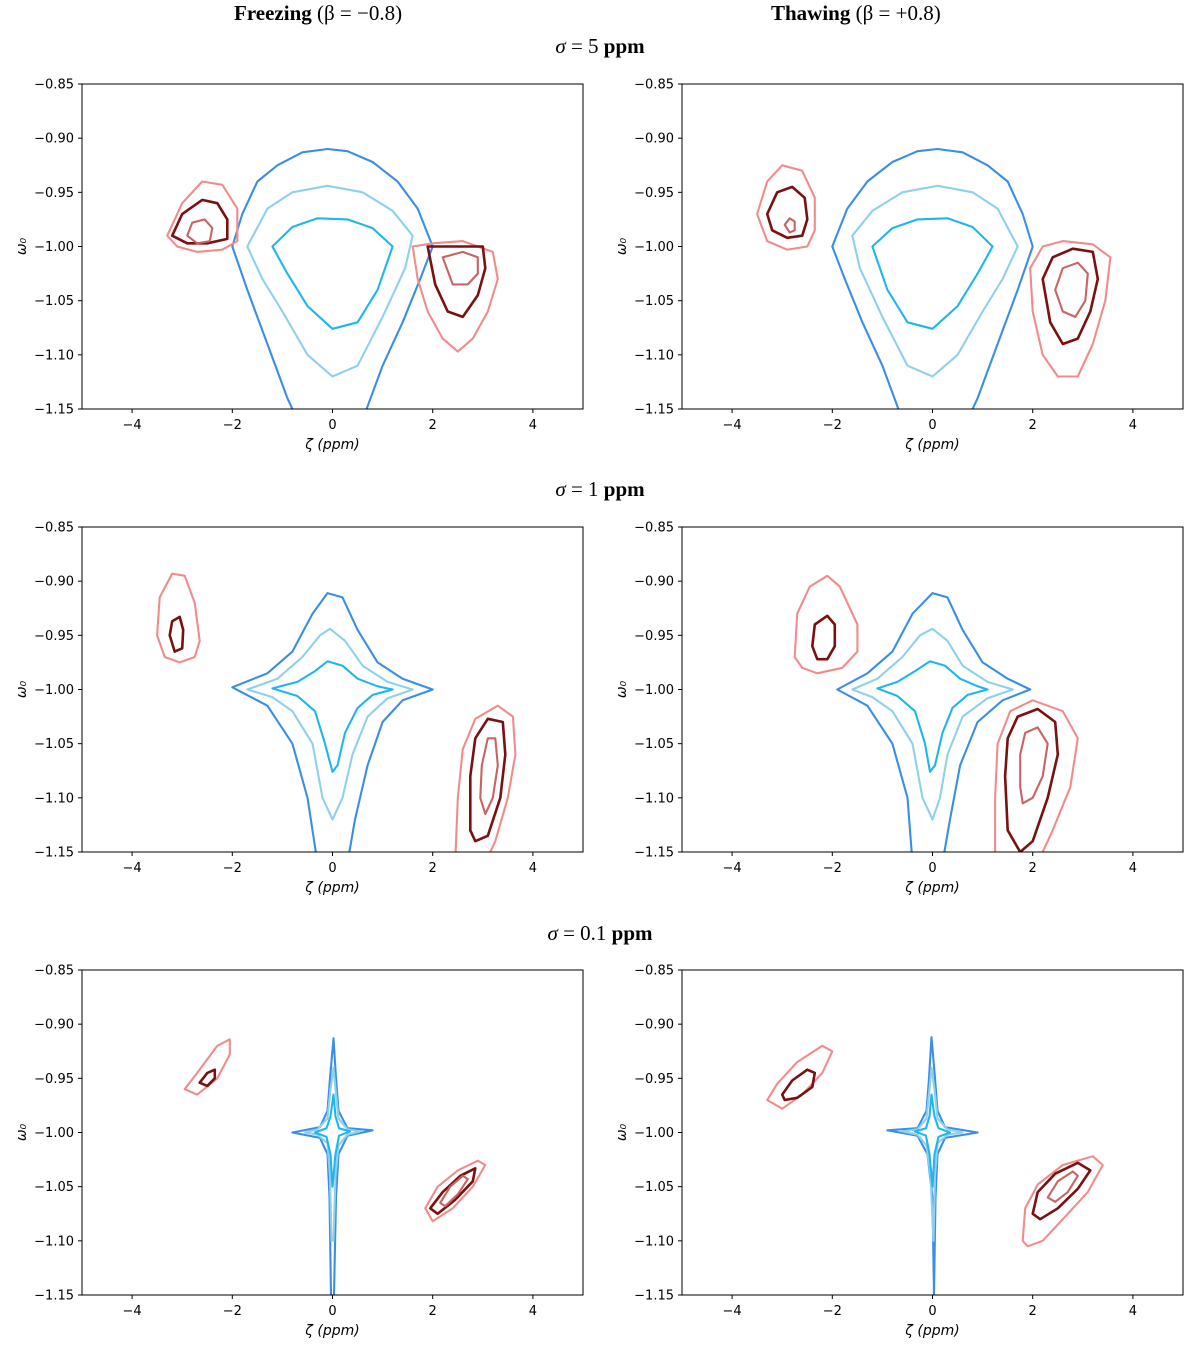 The image size is (1200, 1351). I want to click on sigma-label-row-1: σ = 5 ppm, so click(600, 46).